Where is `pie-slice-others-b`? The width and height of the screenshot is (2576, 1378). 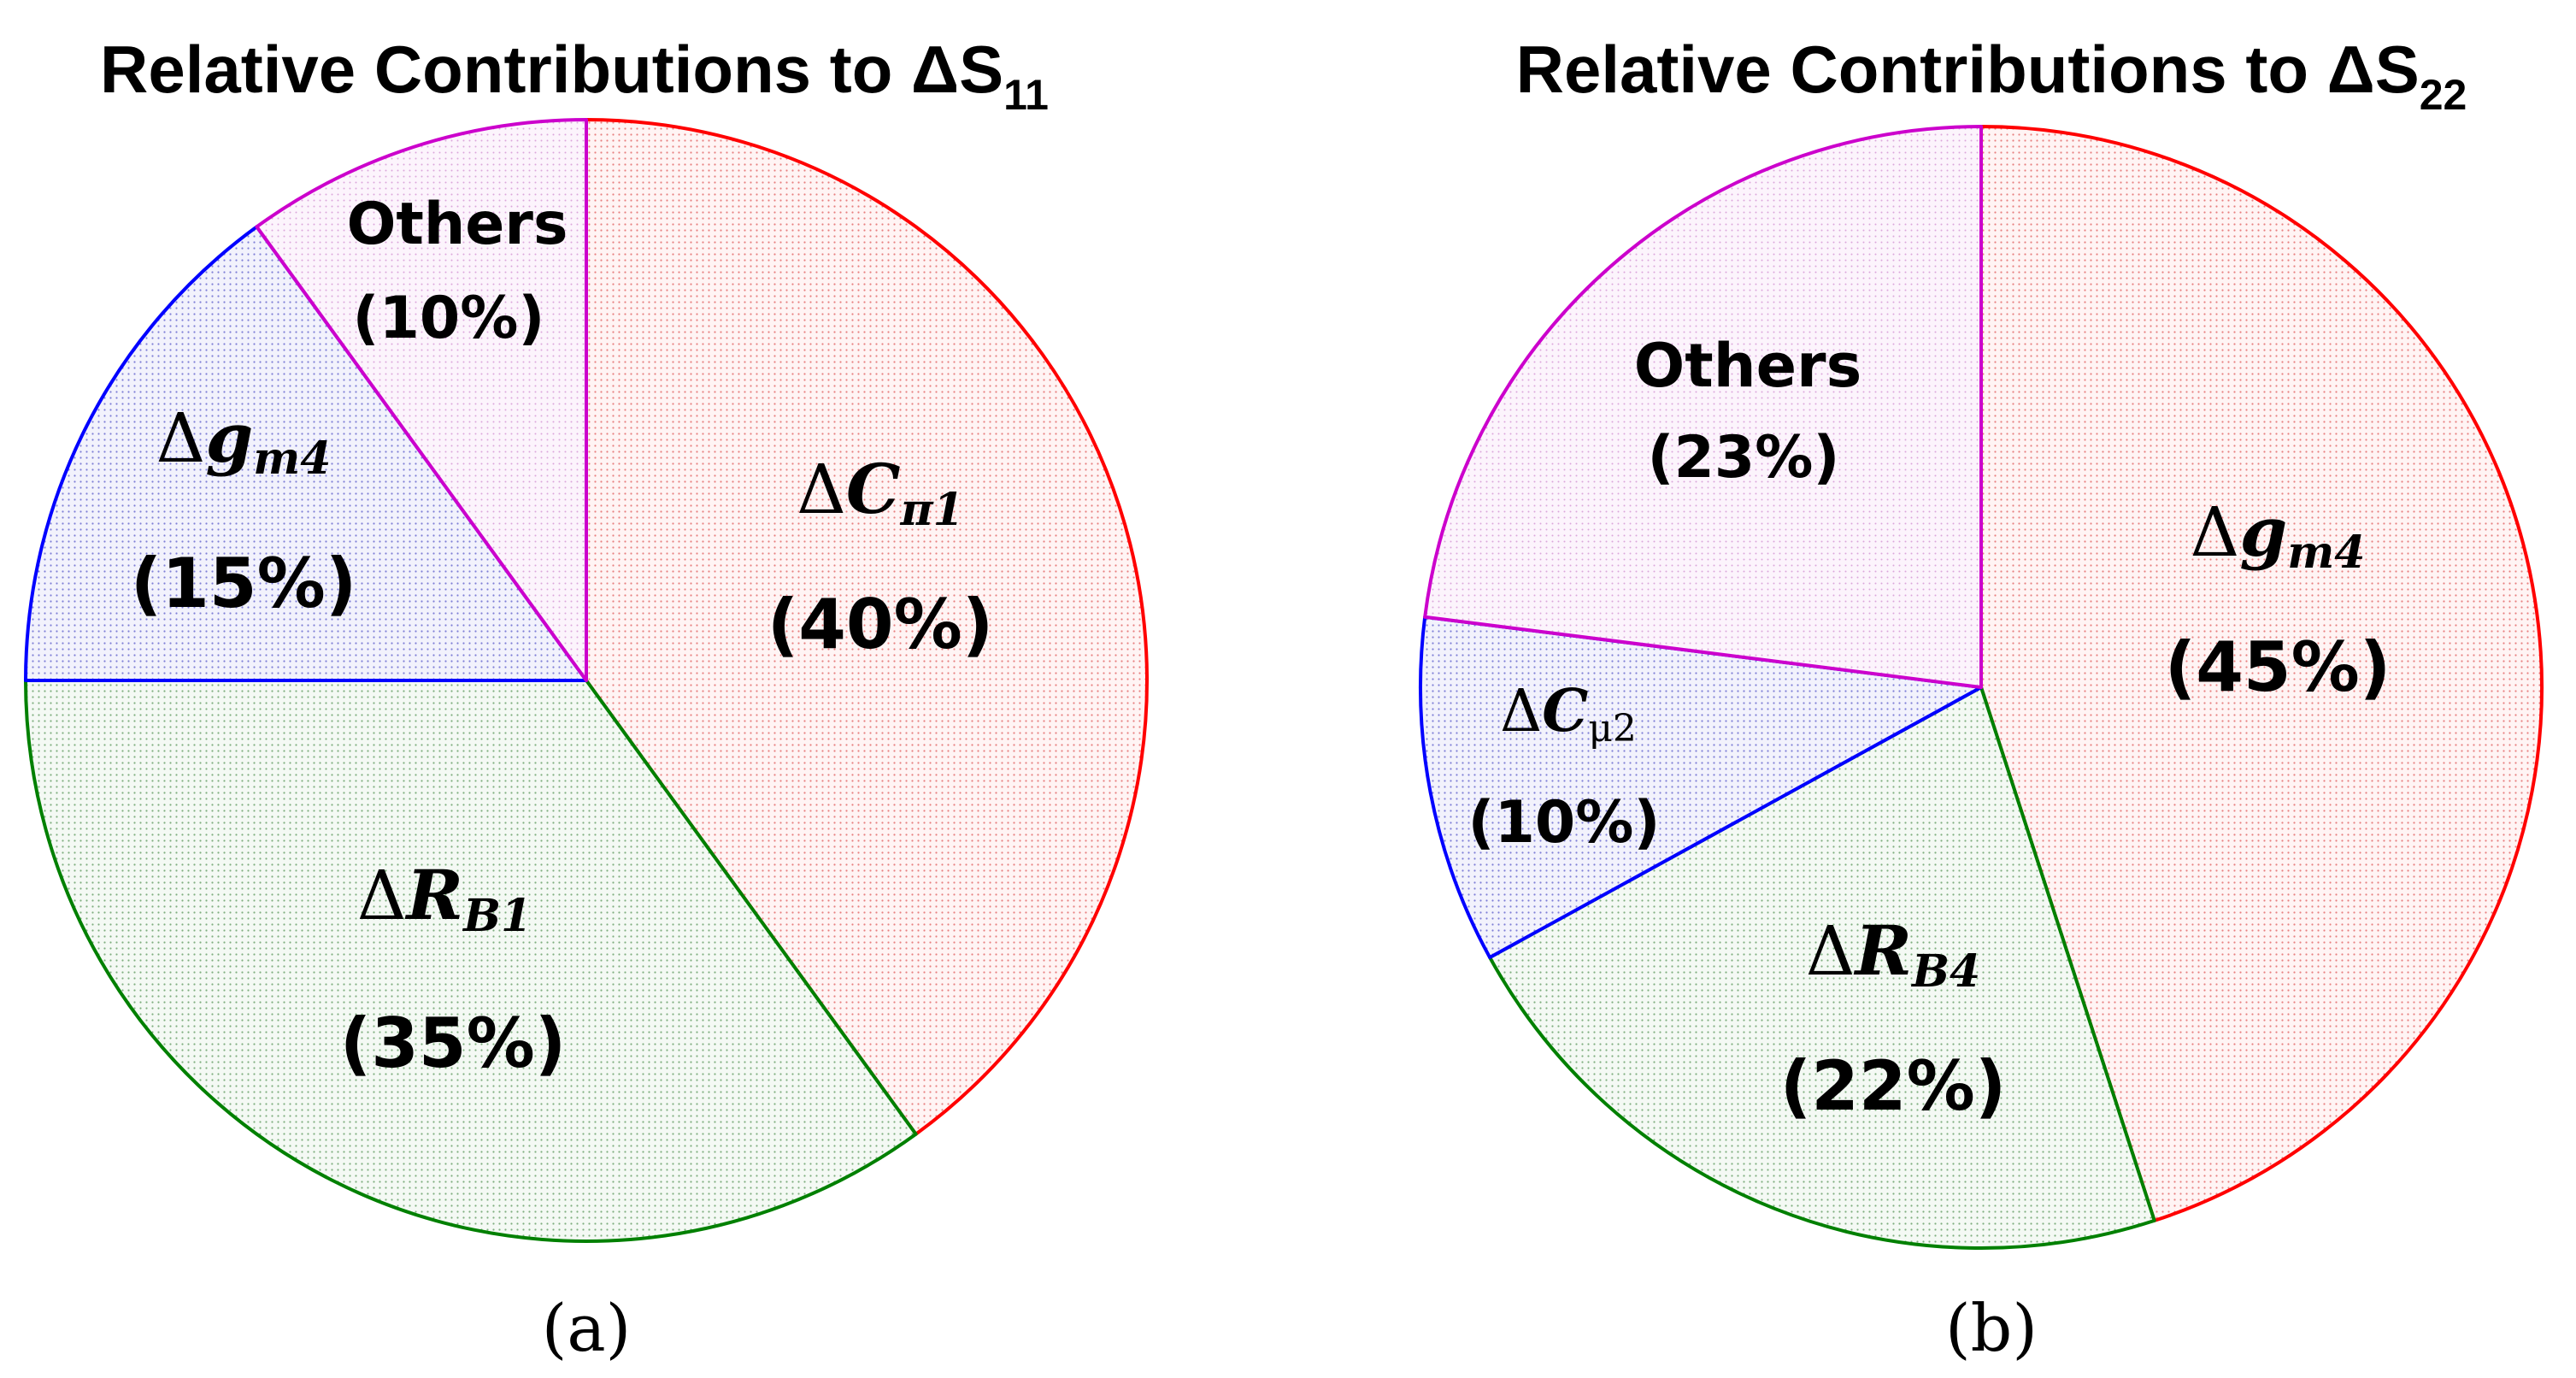 pie-slice-others-b is located at coordinates (1703, 407).